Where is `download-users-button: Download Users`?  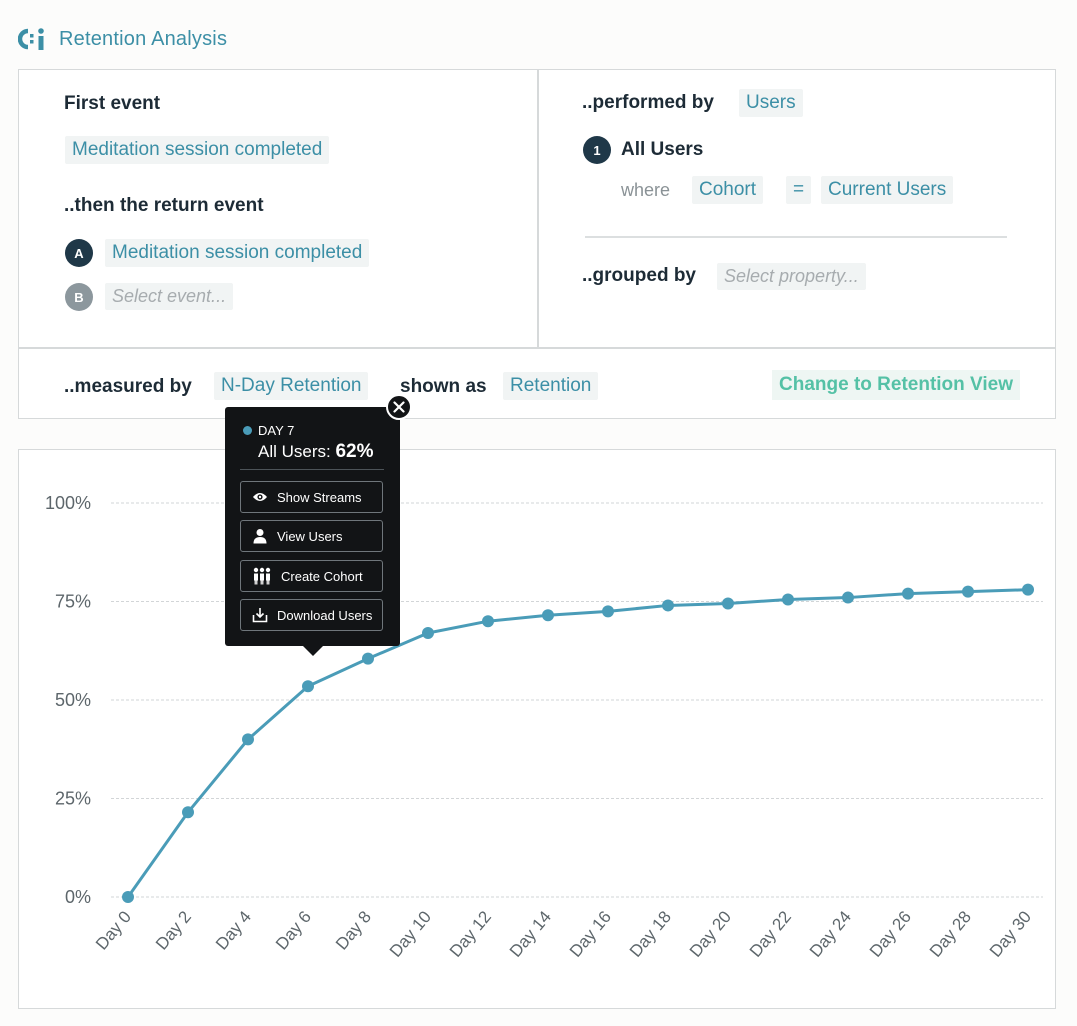 download-users-button: Download Users is located at coordinates (311, 615).